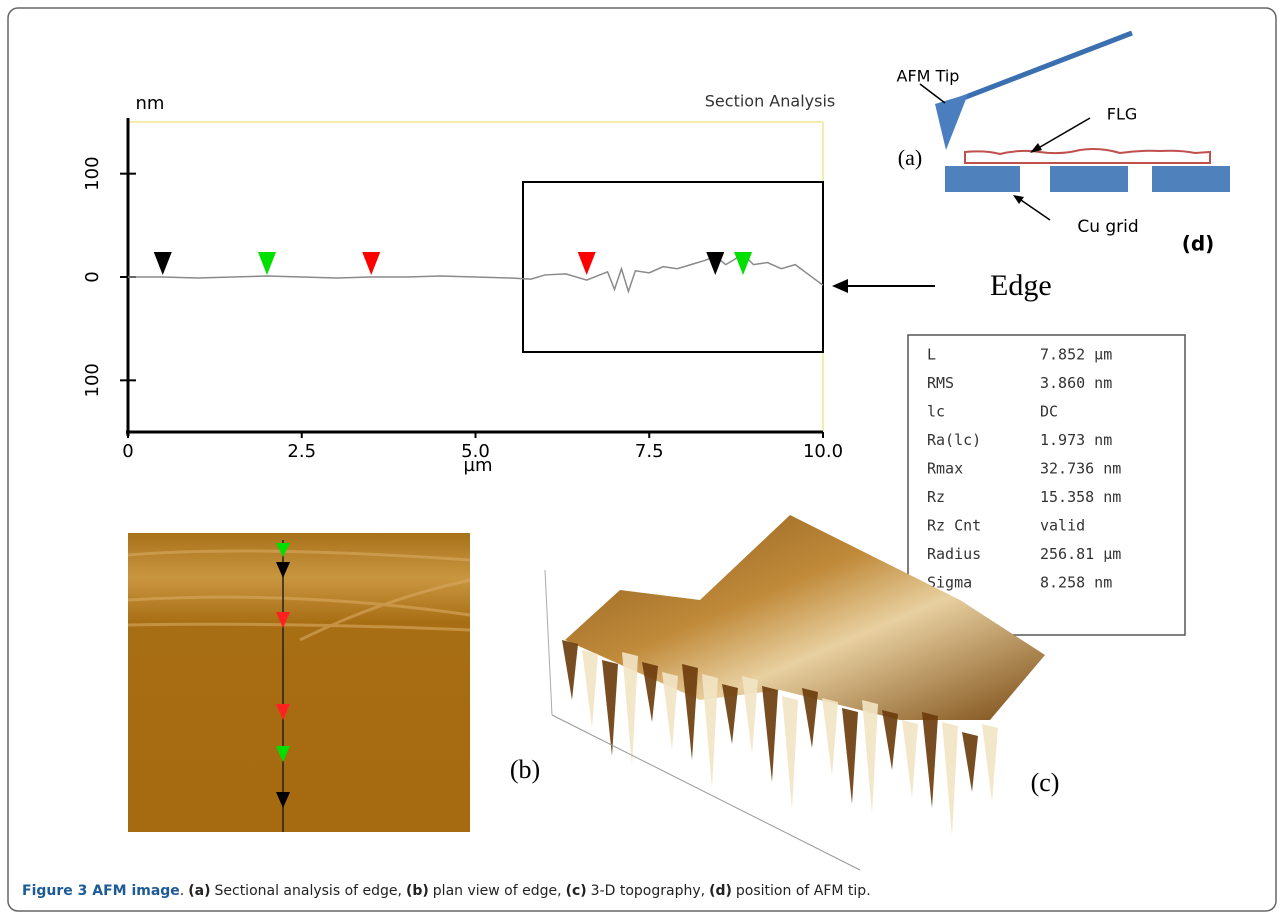 The image size is (1284, 919). What do you see at coordinates (803, 891) in the screenshot?
I see `caption-text: position of AFM tip.` at bounding box center [803, 891].